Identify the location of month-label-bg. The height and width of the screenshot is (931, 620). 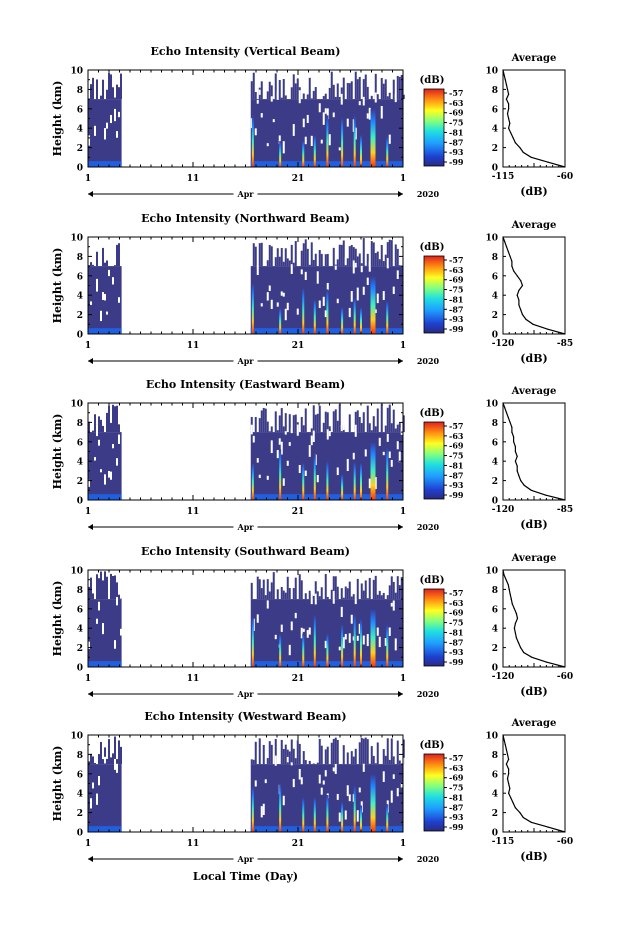
(245, 859).